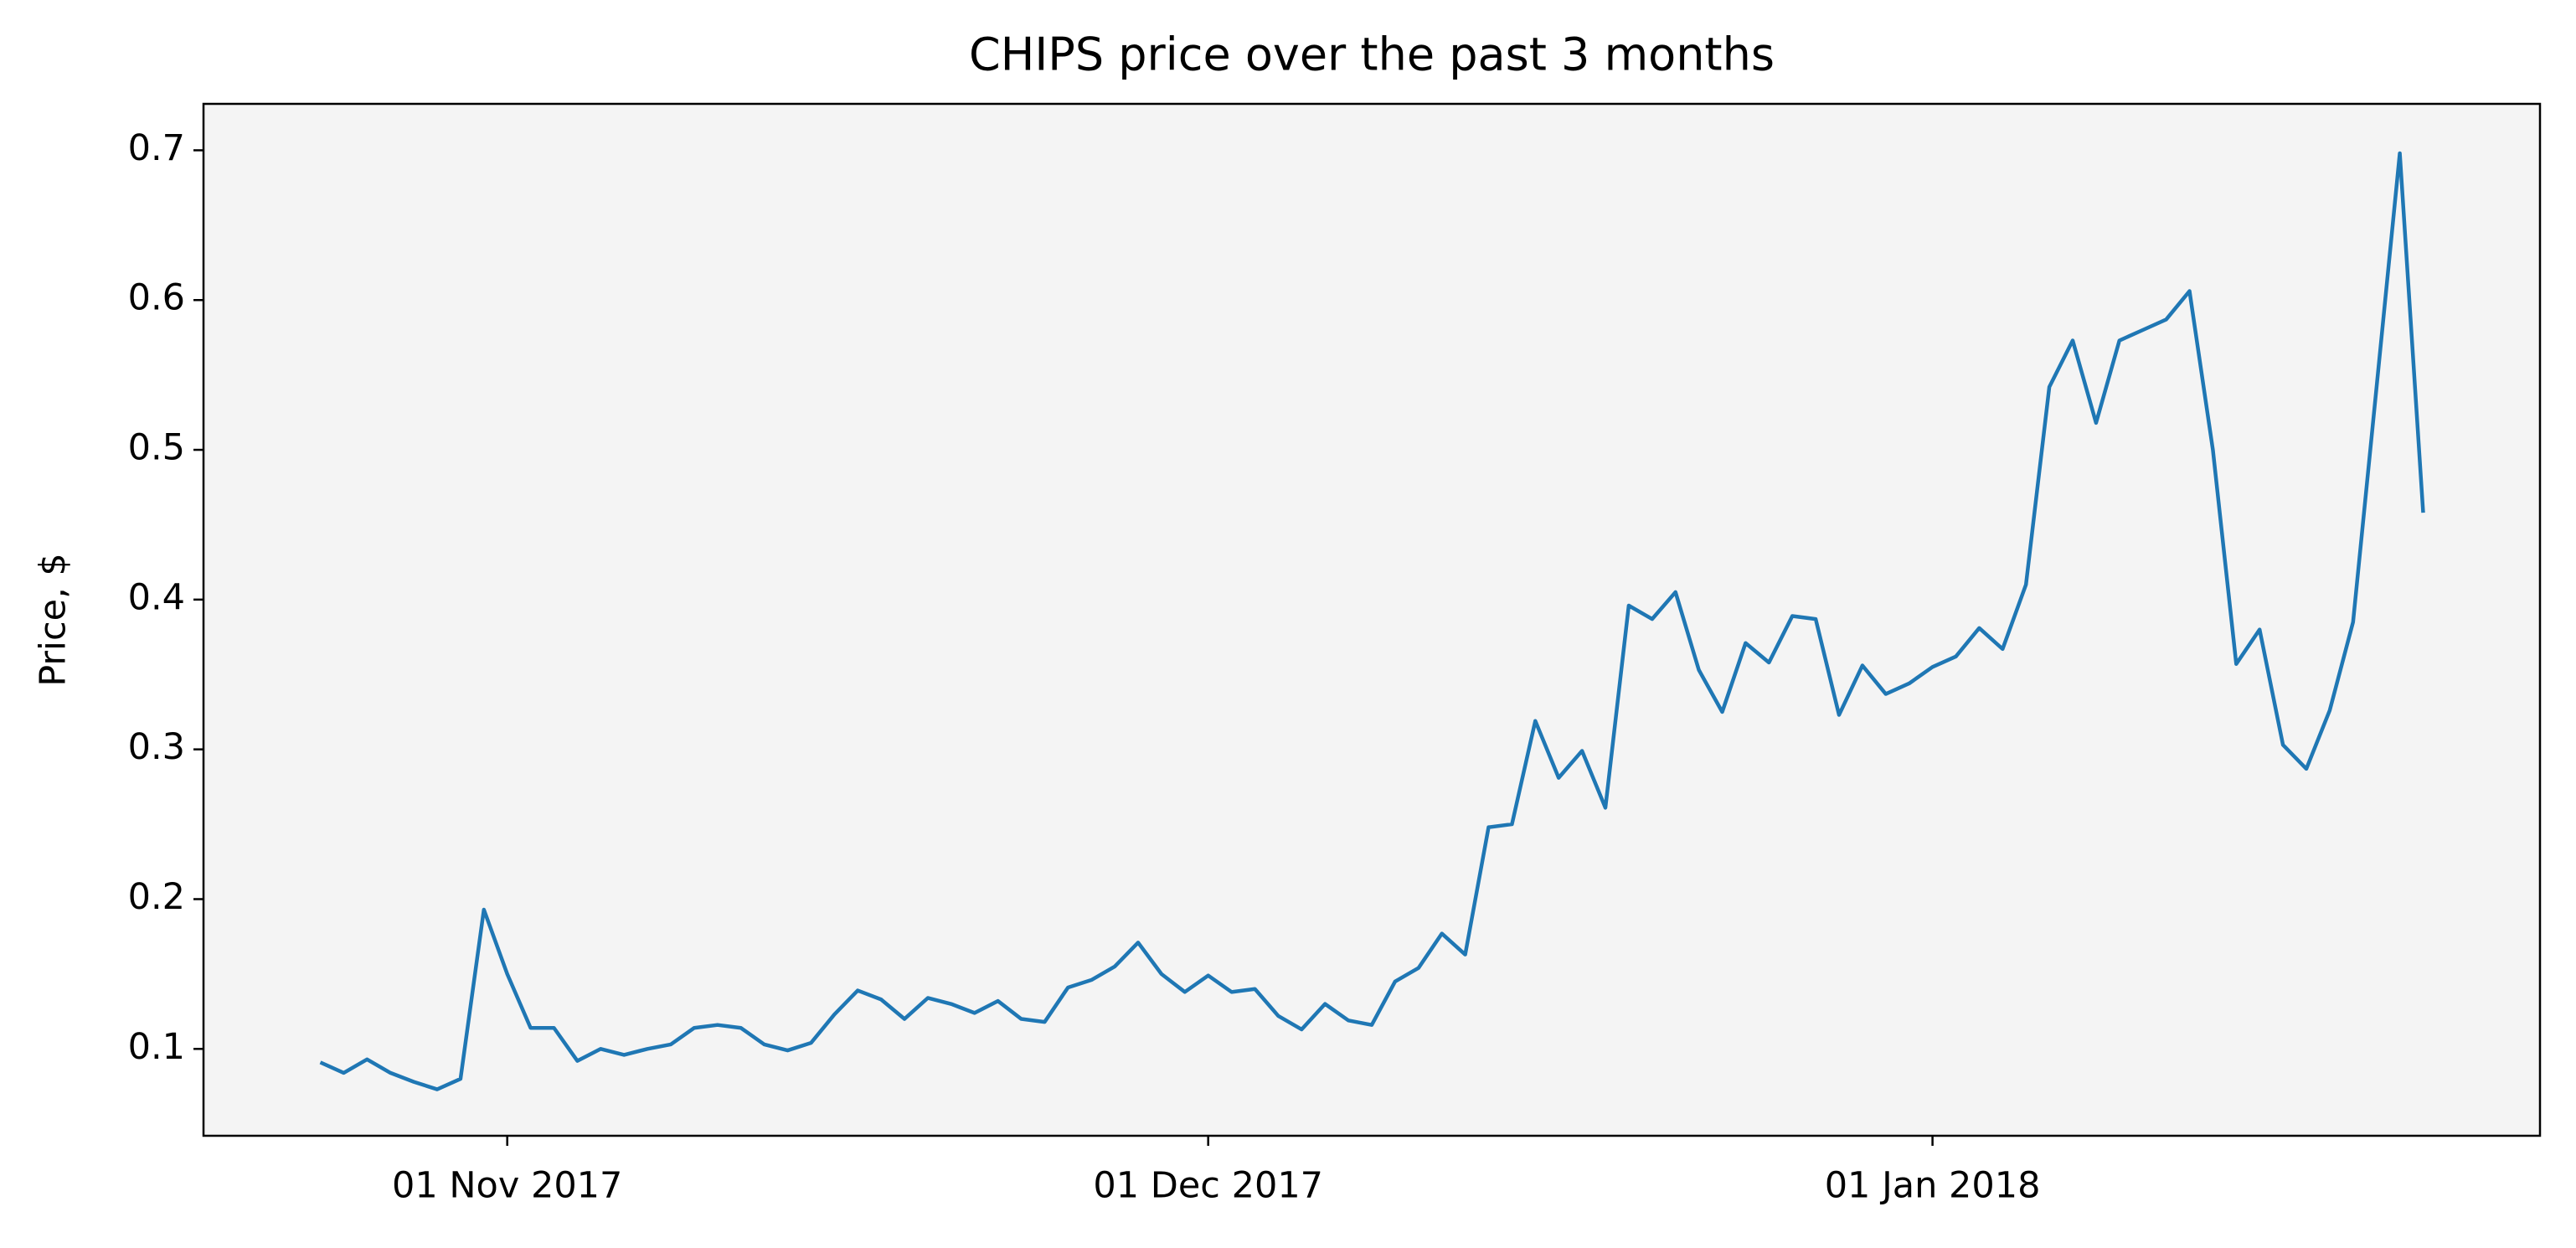 The image size is (2576, 1248). I want to click on y-tick-label: 0.3, so click(156, 747).